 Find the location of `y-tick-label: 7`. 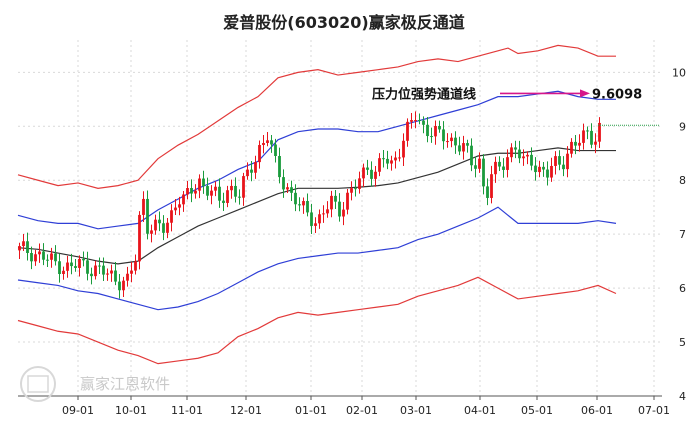

y-tick-label: 7 is located at coordinates (682, 234).